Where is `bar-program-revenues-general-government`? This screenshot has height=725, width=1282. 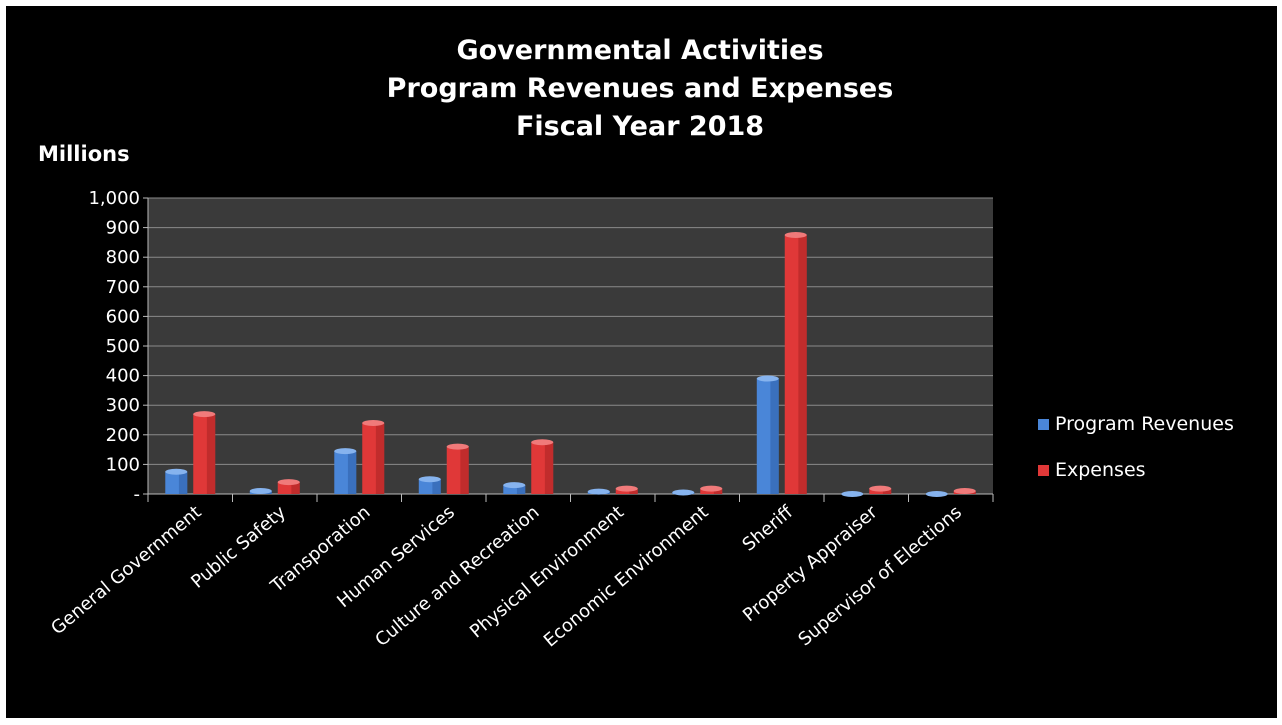
bar-program-revenues-general-government is located at coordinates (176, 481).